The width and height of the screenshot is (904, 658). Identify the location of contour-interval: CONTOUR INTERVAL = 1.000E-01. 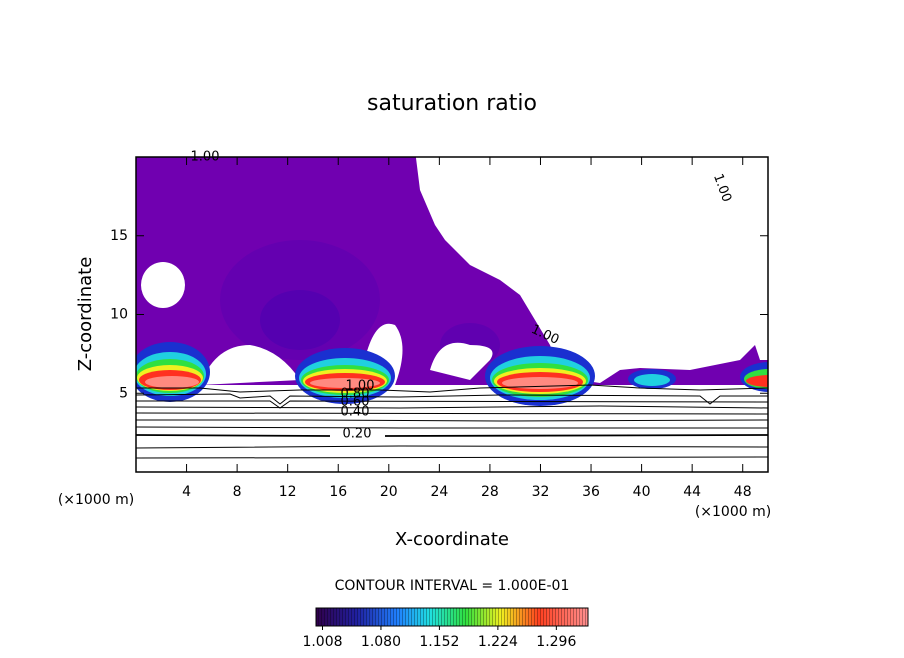
(452, 586).